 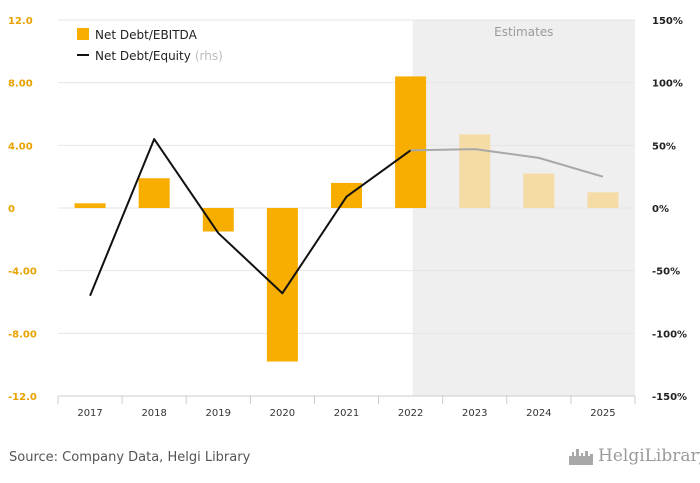 What do you see at coordinates (507, 163) in the screenshot?
I see `line-estimate` at bounding box center [507, 163].